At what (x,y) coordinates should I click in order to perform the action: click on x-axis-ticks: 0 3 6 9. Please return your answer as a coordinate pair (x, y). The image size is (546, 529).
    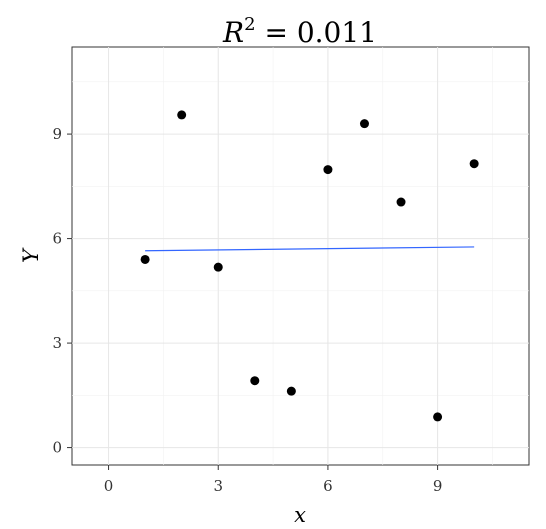
    Looking at the image, I should click on (273, 480).